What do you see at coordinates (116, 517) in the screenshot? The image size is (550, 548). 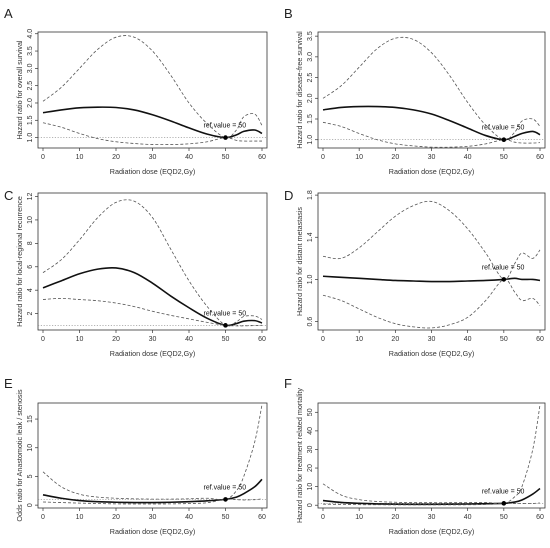 I see `x-tick-label-e: 20` at bounding box center [116, 517].